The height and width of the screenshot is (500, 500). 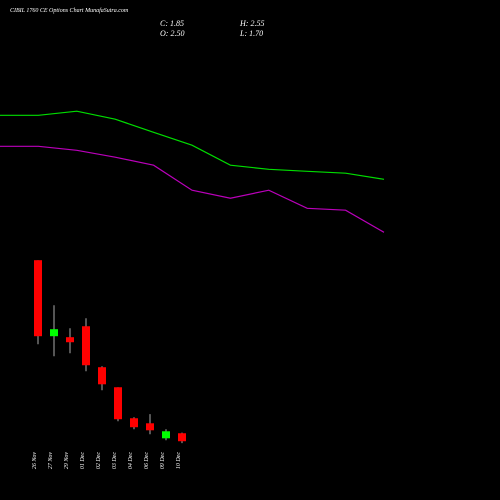 I want to click on x-tick-label: 26 Nov, so click(x=35, y=461).